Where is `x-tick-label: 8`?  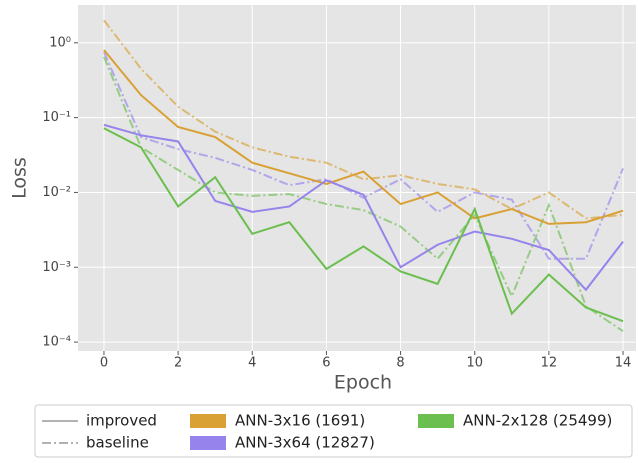
x-tick-label: 8 is located at coordinates (400, 363).